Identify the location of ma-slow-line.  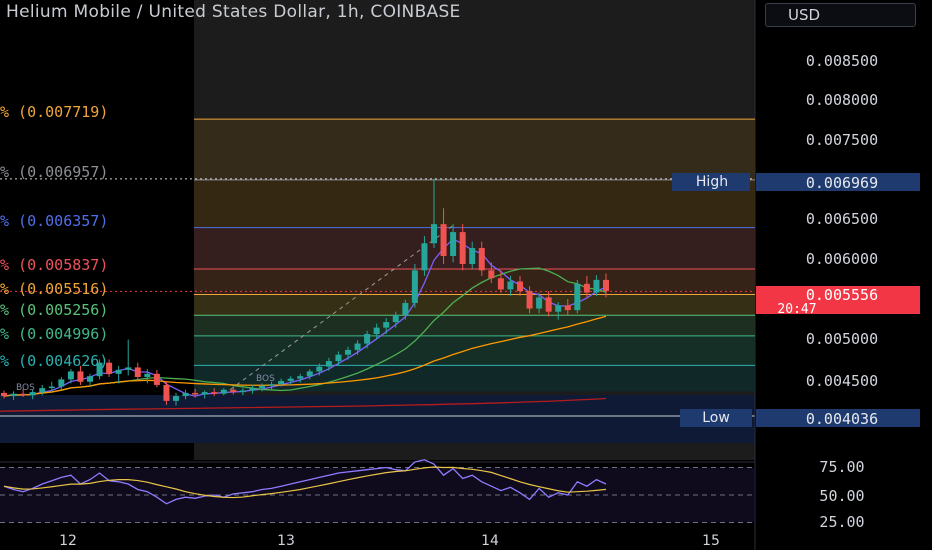
(305, 356).